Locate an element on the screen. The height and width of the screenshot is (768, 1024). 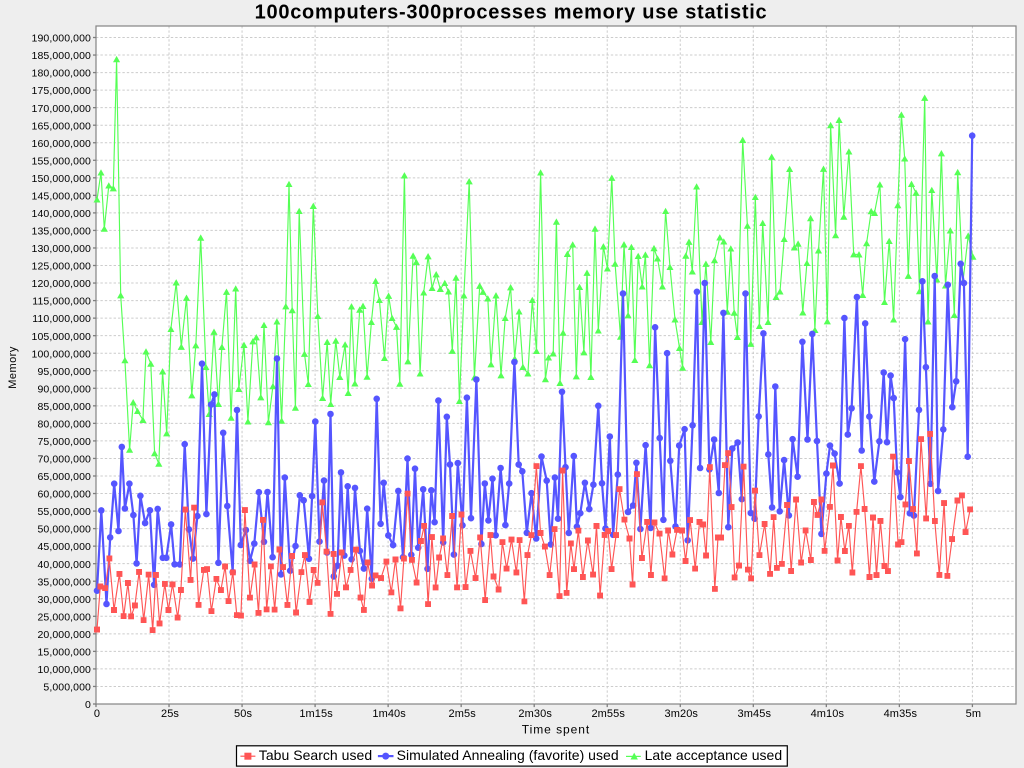
svg-text: 145,000,000 is located at coordinates (62, 196).